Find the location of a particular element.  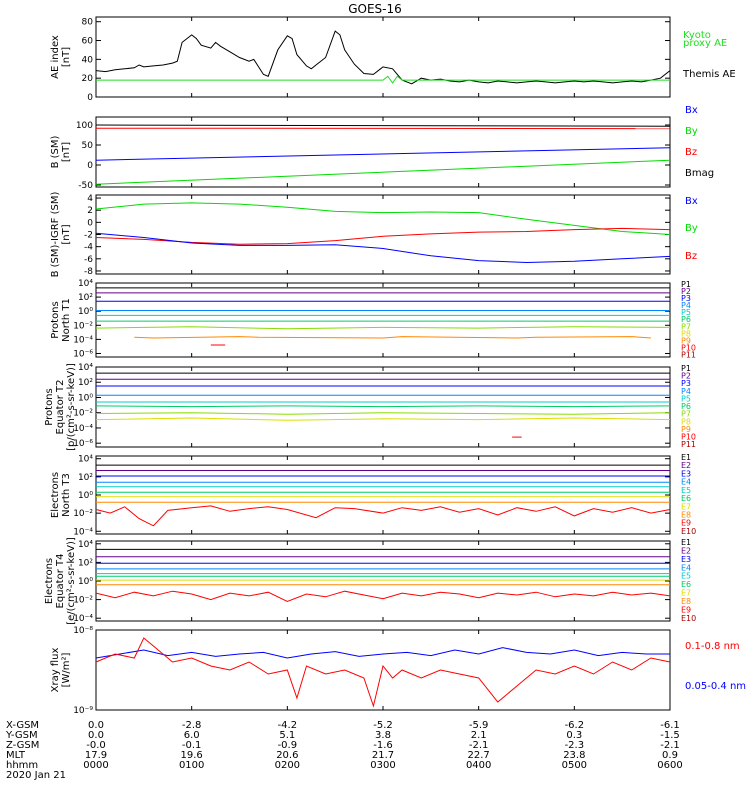

x-row-value: 0300 is located at coordinates (382, 765).